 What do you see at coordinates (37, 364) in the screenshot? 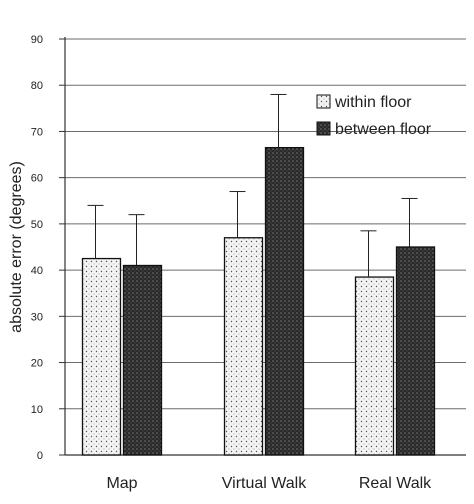
I see `y-tick-label: 20` at bounding box center [37, 364].